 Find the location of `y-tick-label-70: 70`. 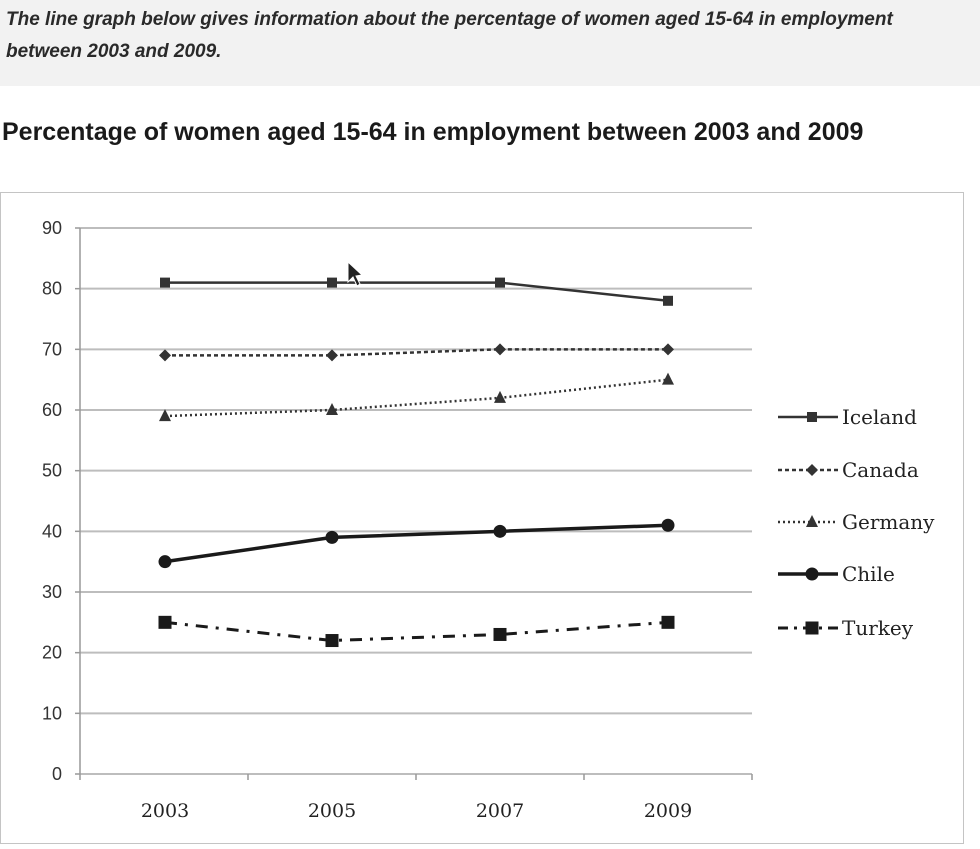

y-tick-label-70: 70 is located at coordinates (52, 349).